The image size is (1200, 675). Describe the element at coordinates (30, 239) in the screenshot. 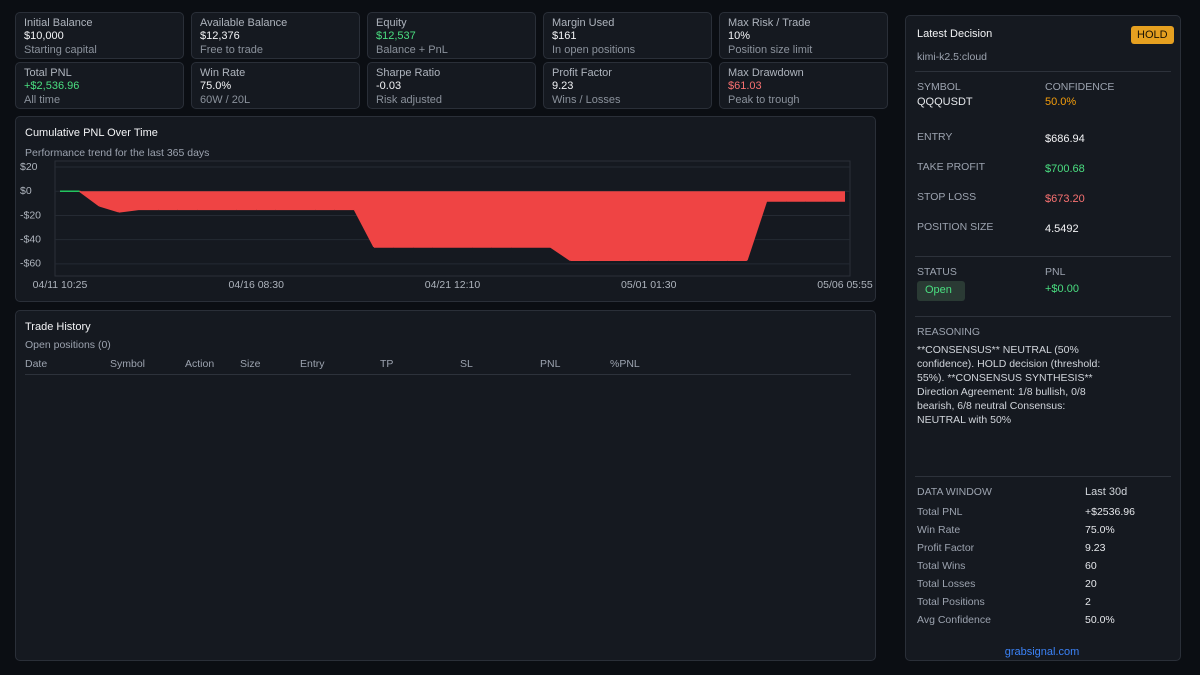

I see `y-tick-label: -$40` at that location.